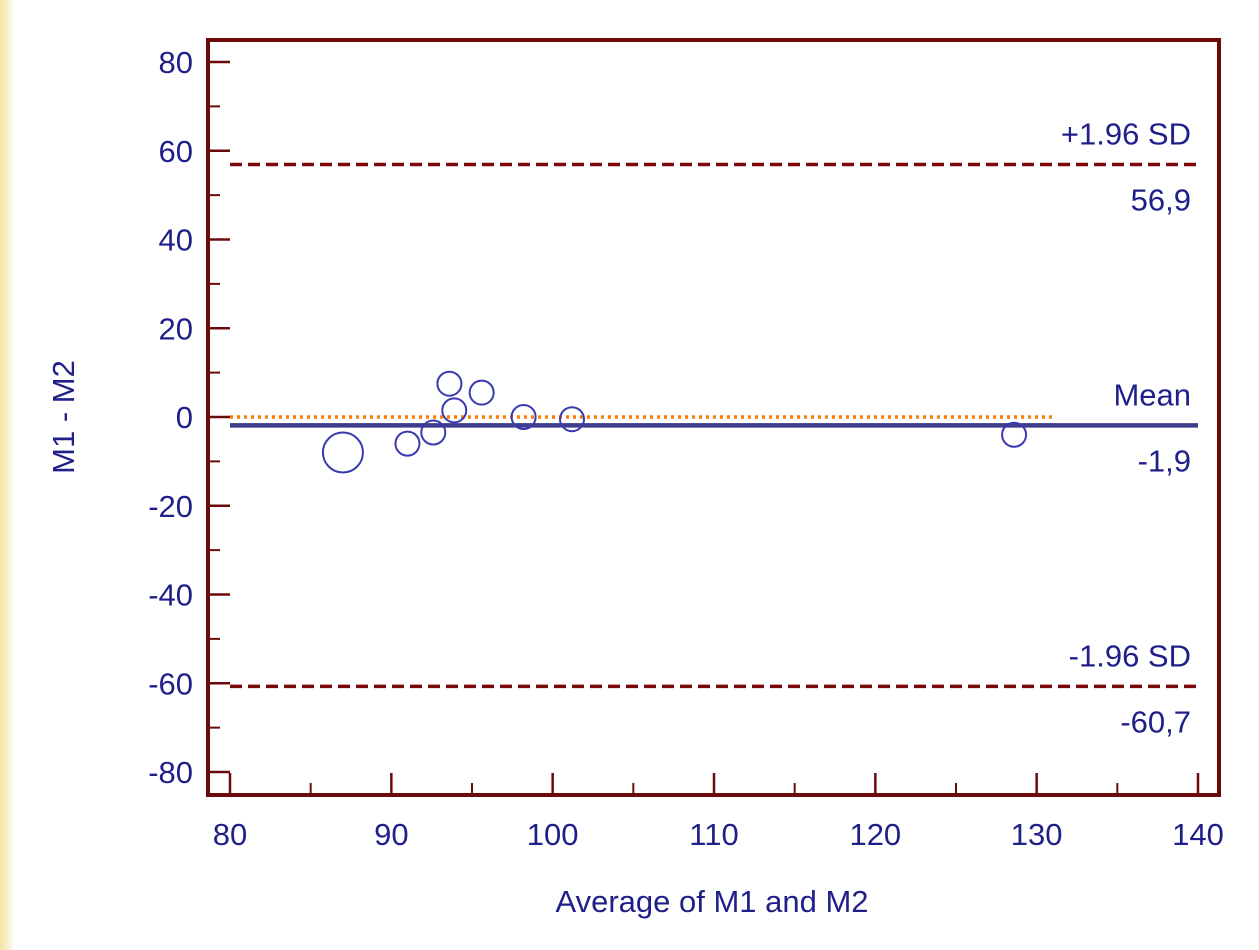 This screenshot has height=950, width=1259. I want to click on upper-limit-value: 56,9, so click(1161, 200).